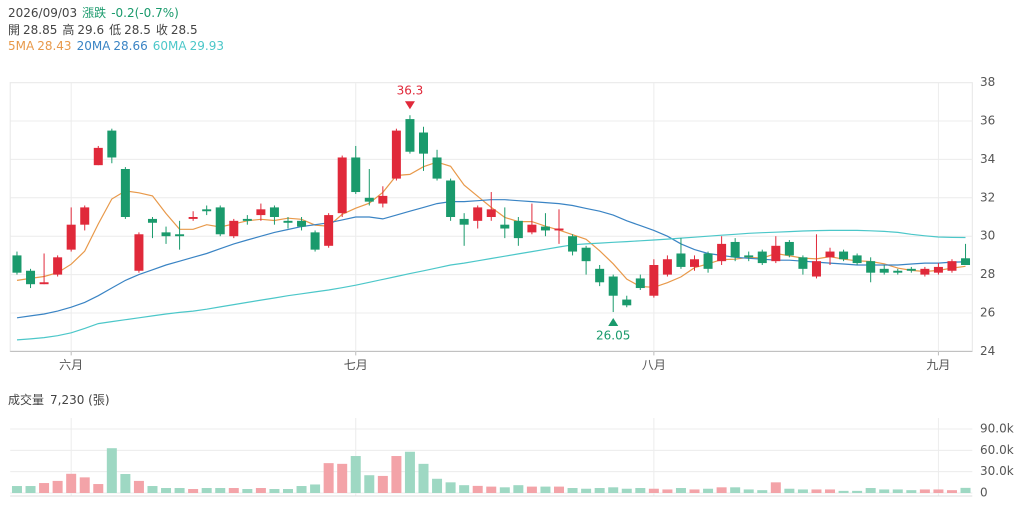 The image size is (1017, 508). I want to click on header-row: 開 28.85 高 29.6 低 28.5 收 28.5, so click(118, 30).